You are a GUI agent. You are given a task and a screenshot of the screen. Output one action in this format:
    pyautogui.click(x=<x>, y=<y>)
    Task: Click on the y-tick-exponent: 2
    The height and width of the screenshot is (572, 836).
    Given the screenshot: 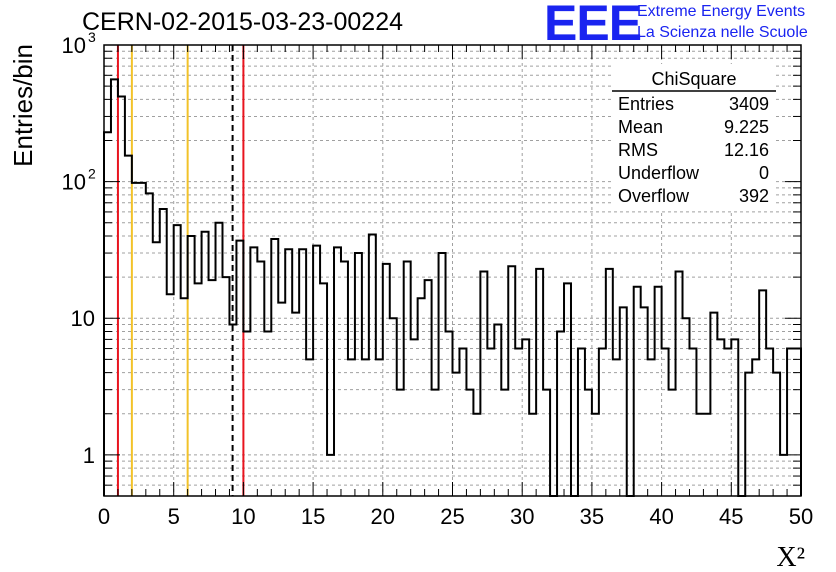 What is the action you would take?
    pyautogui.click(x=92, y=174)
    